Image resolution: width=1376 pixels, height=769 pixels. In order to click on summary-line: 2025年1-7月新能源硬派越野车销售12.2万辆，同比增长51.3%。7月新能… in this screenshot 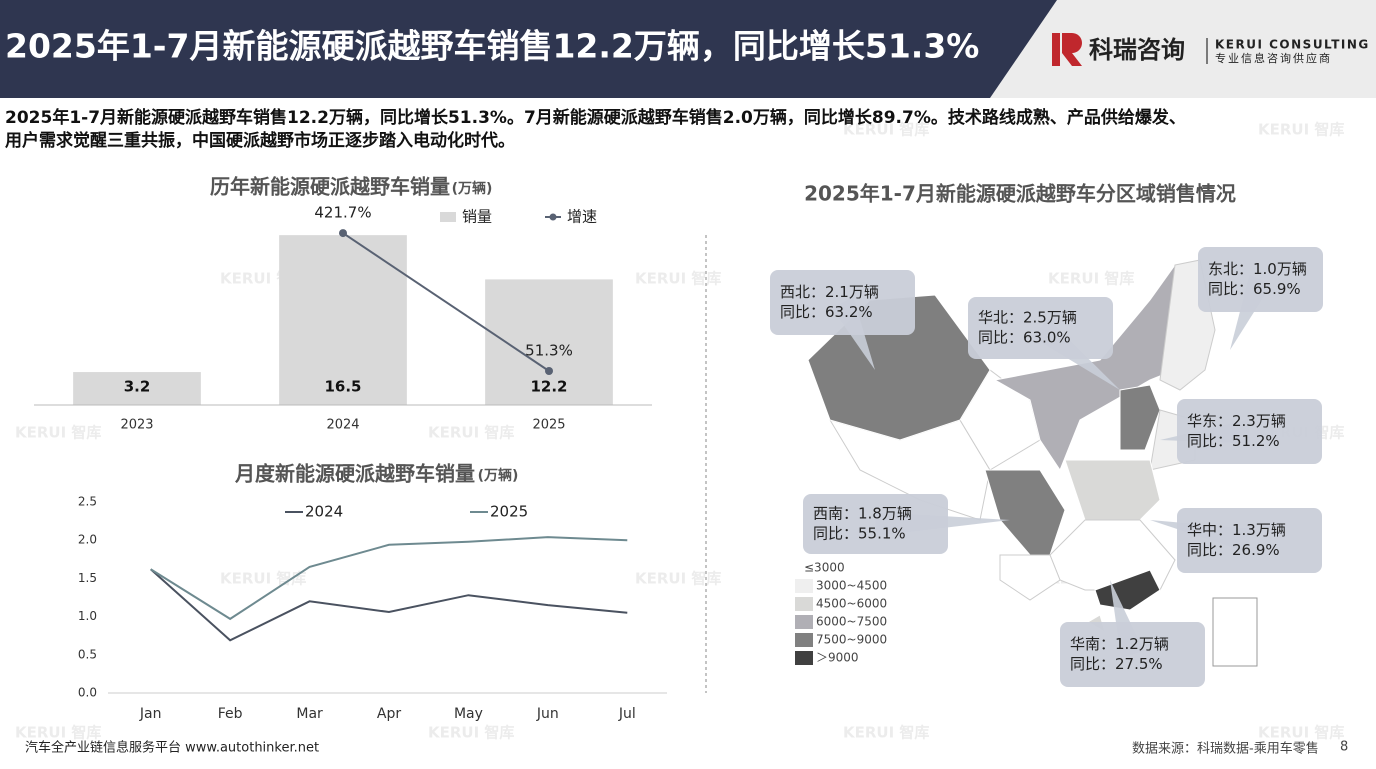, I will do `click(595, 117)`.